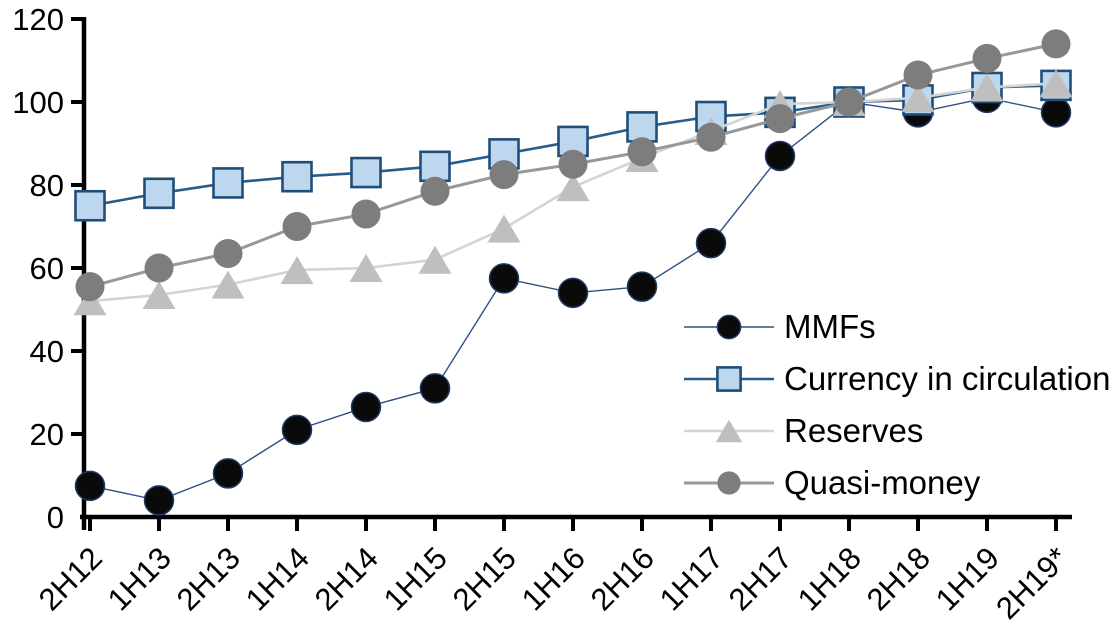 The height and width of the screenshot is (640, 1119). Describe the element at coordinates (622, 578) in the screenshot. I see `x-tick-label: 2H16` at that location.